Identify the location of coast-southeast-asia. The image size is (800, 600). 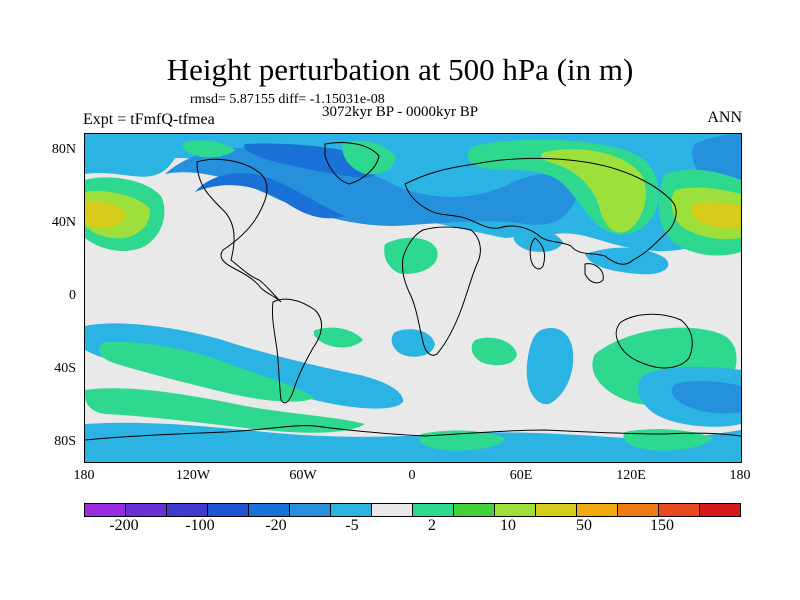
(594, 273).